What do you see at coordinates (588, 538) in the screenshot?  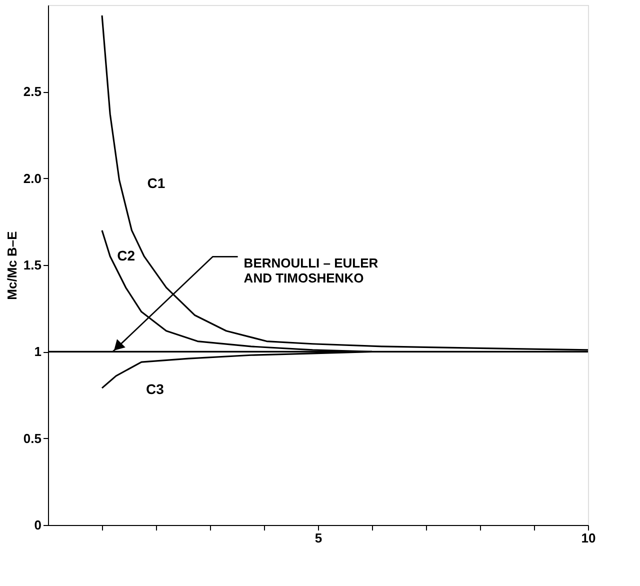 I see `x-tick-label: 10` at bounding box center [588, 538].